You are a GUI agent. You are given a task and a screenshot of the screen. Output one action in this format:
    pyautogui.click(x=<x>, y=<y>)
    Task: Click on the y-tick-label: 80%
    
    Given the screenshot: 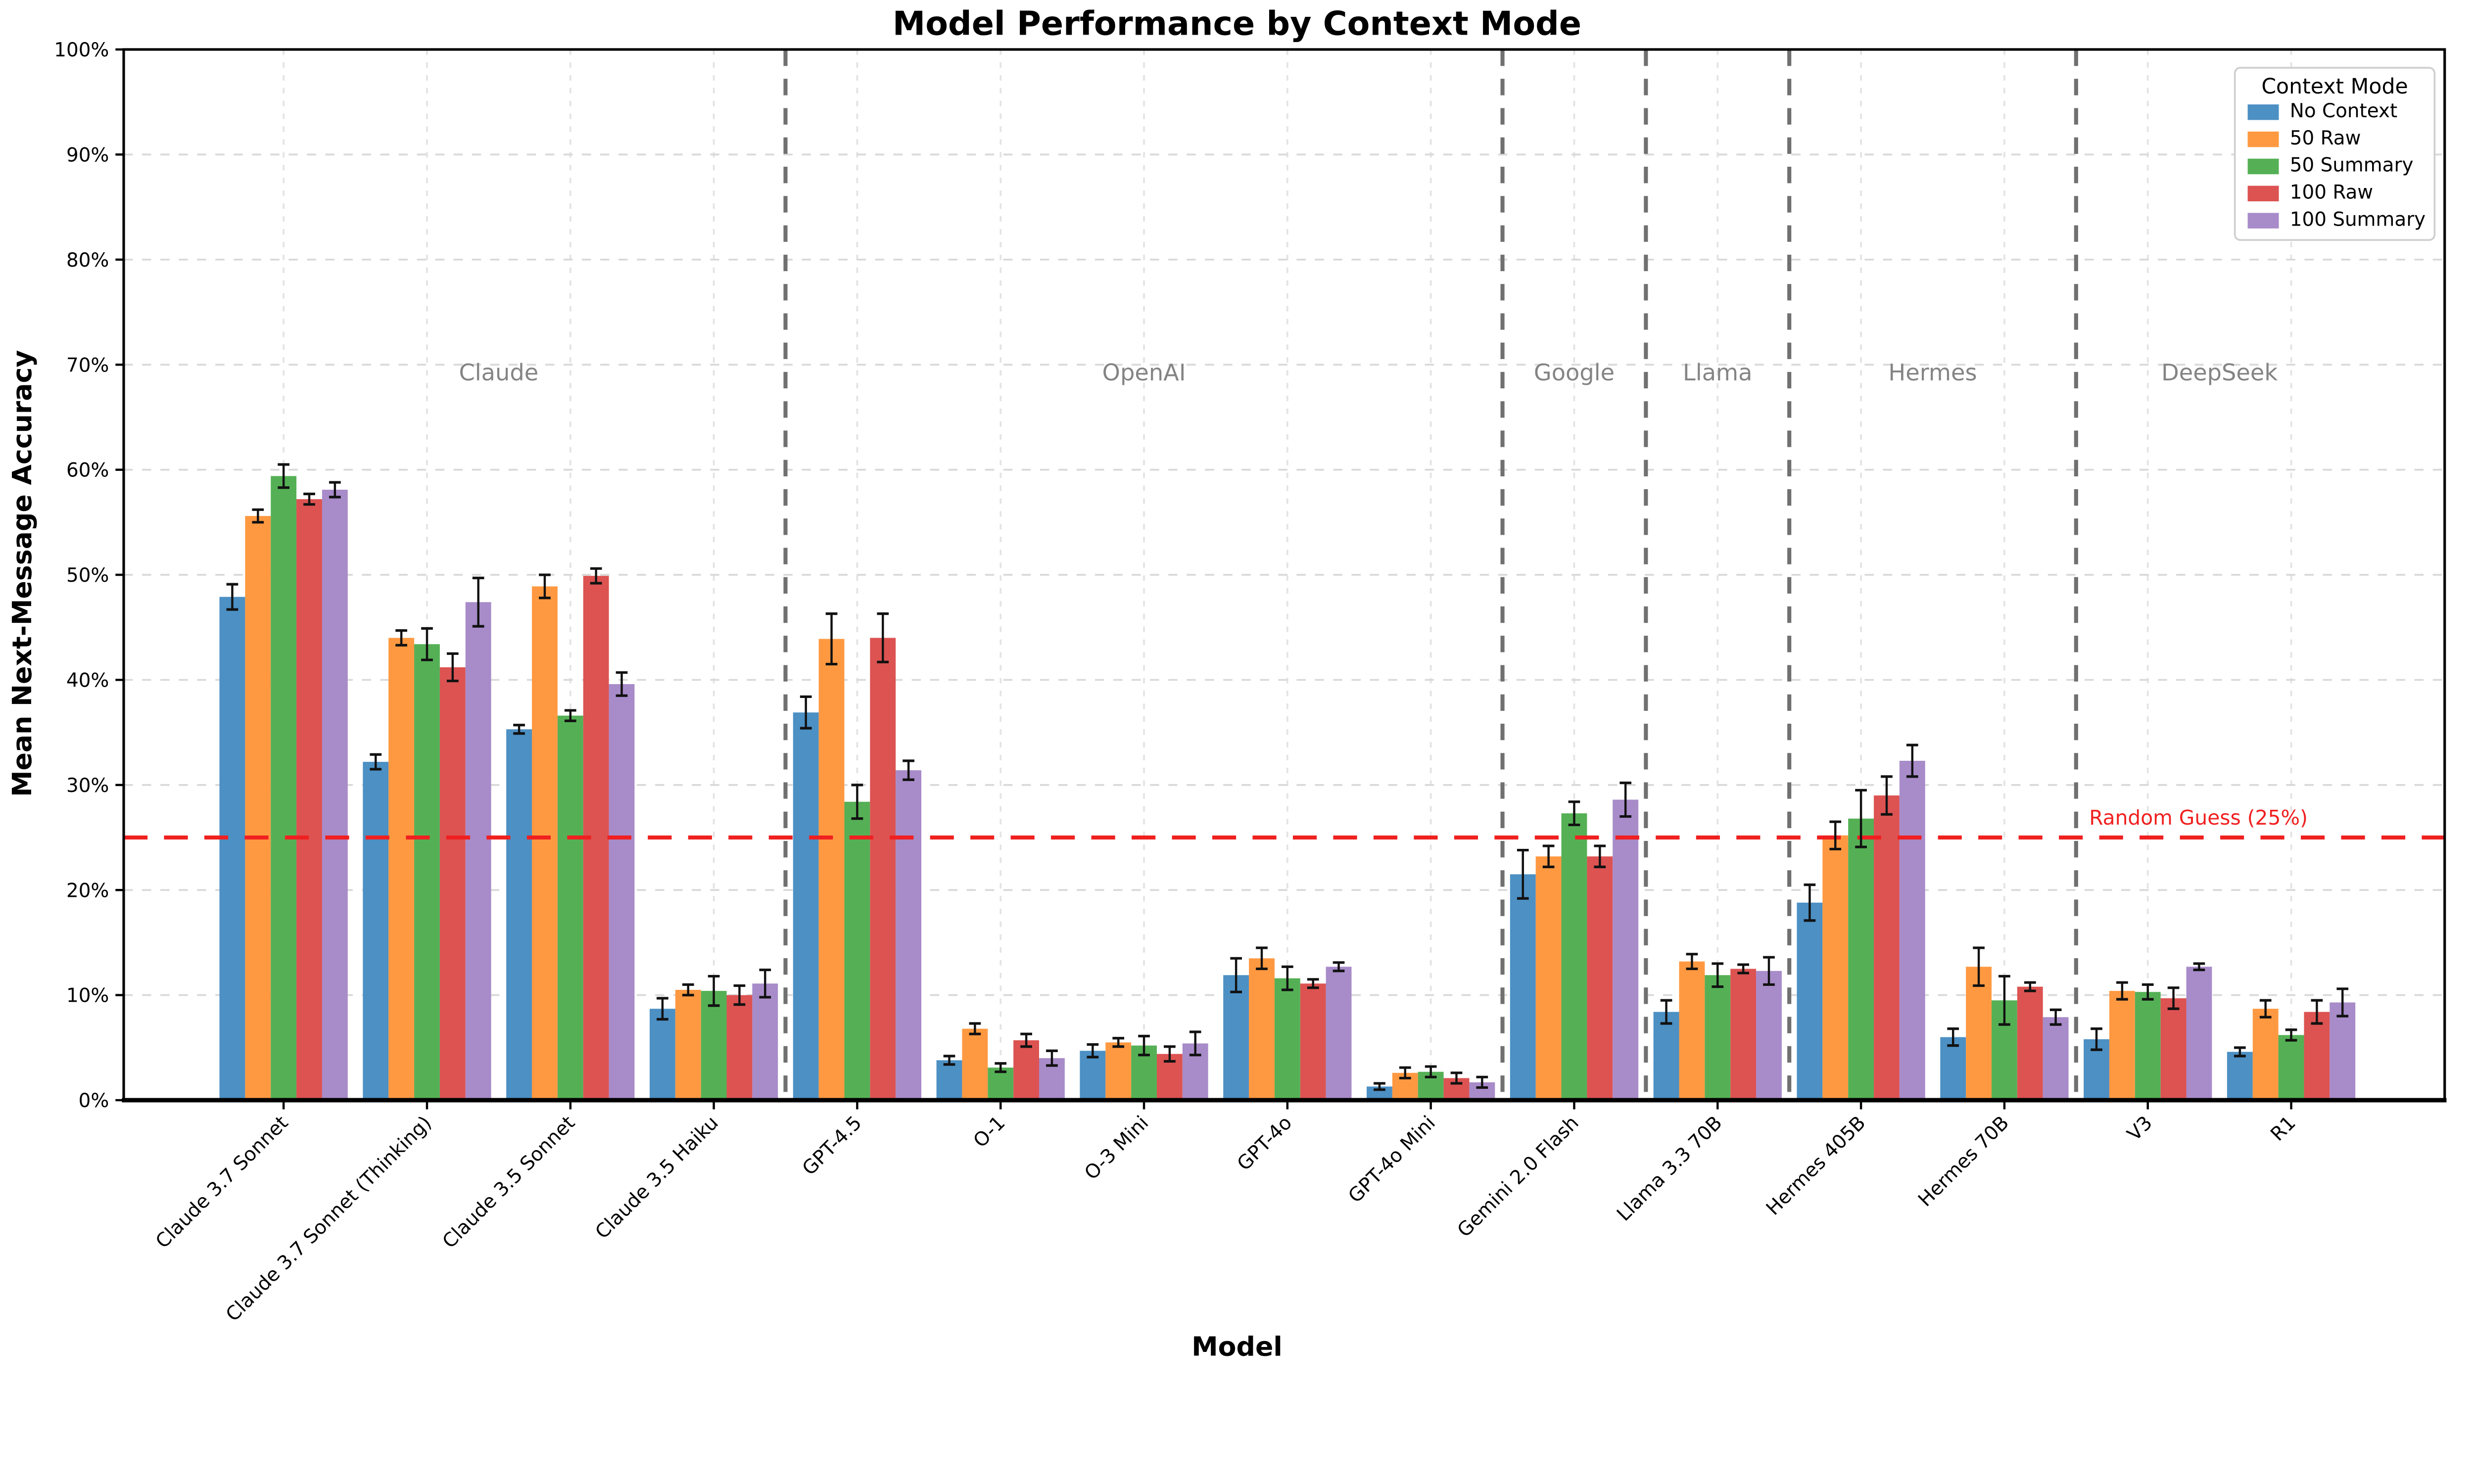 What is the action you would take?
    pyautogui.click(x=87, y=260)
    